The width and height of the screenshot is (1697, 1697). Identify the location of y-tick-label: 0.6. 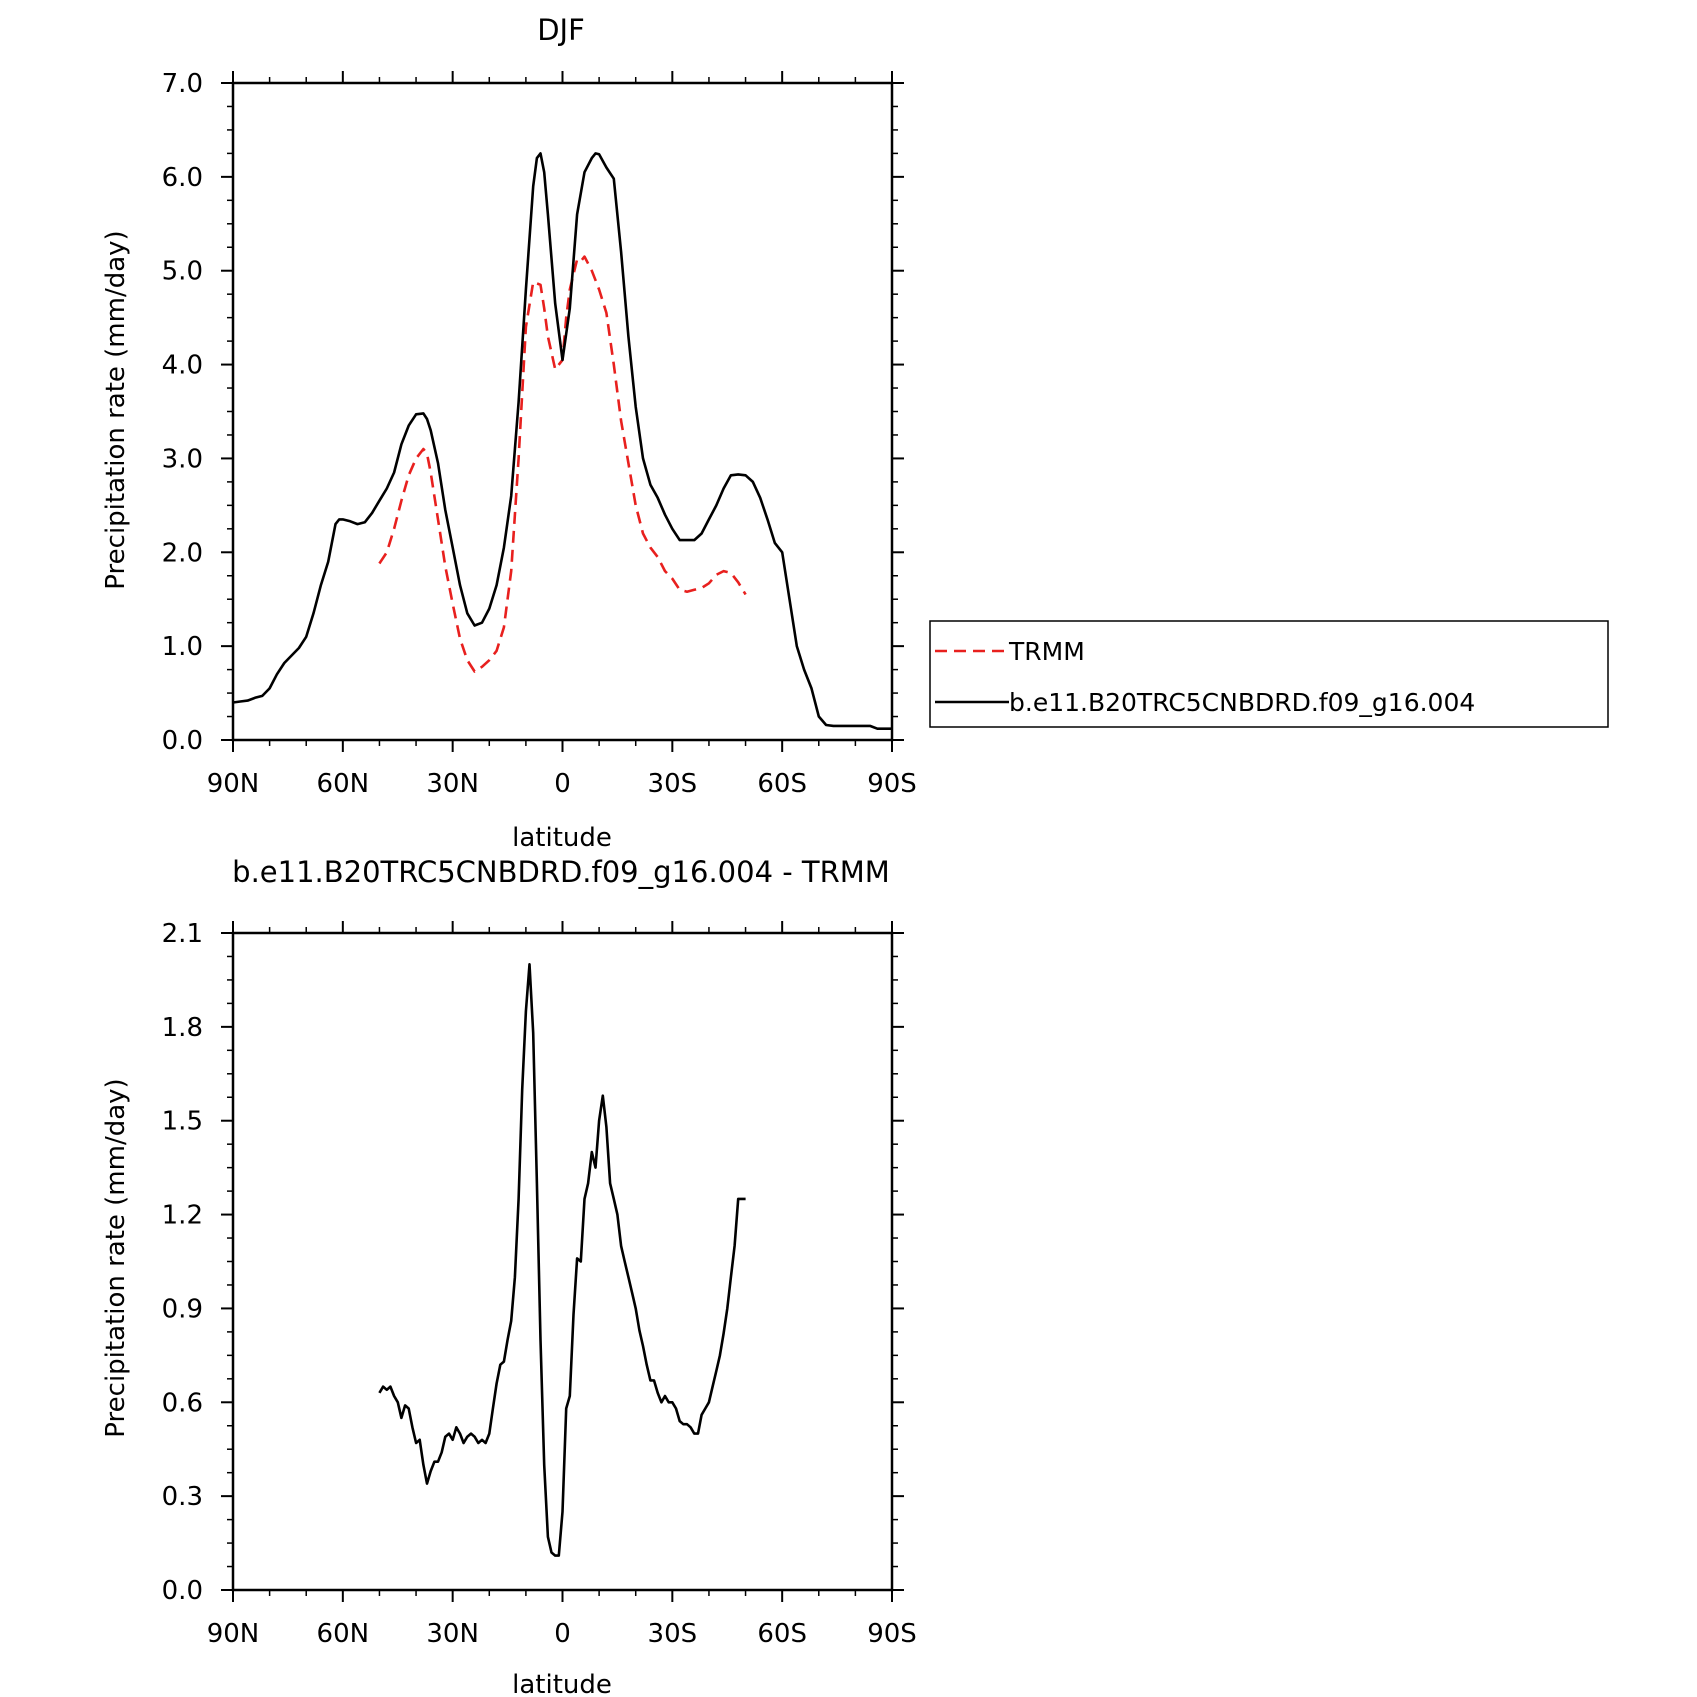
(182, 1403).